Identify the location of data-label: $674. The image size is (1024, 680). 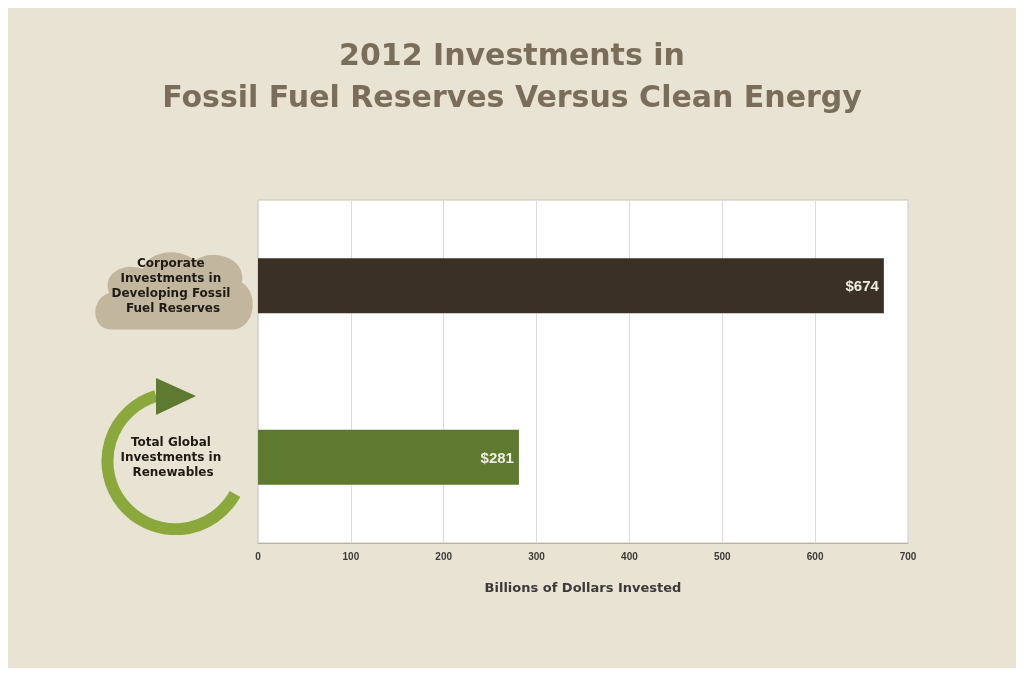
(862, 286).